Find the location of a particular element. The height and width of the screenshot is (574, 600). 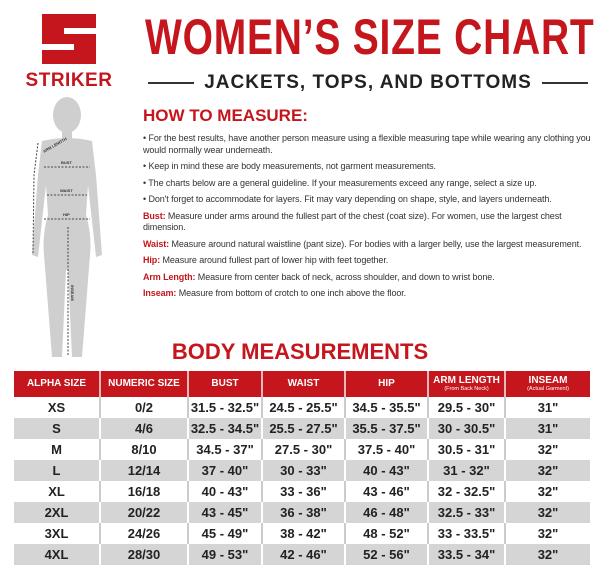

table-cell: 34.5 - 37" is located at coordinates (225, 449).